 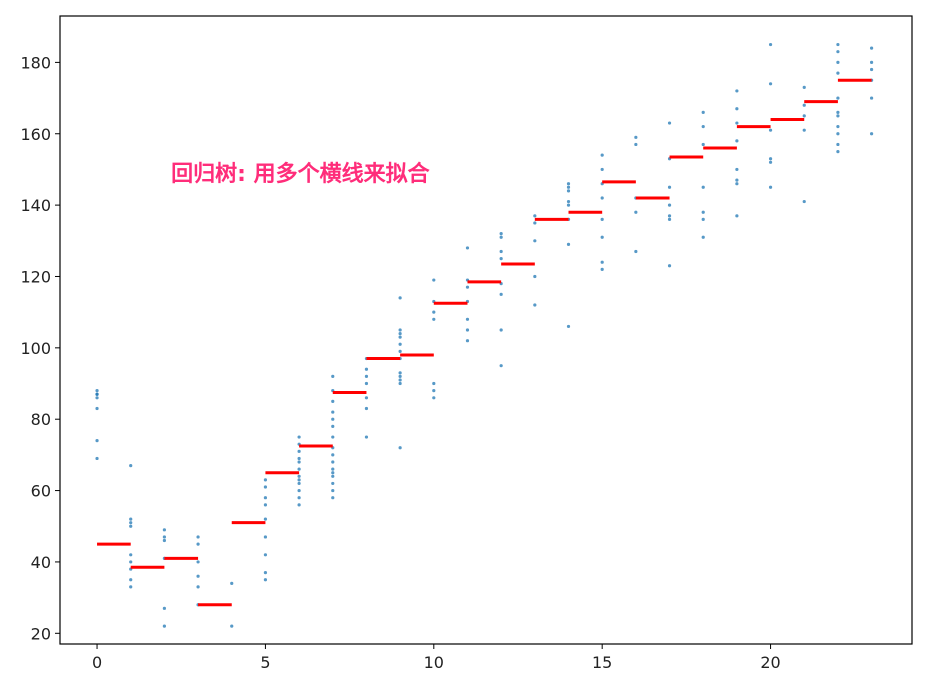 What do you see at coordinates (35, 62) in the screenshot?
I see `y-tick-label: 180` at bounding box center [35, 62].